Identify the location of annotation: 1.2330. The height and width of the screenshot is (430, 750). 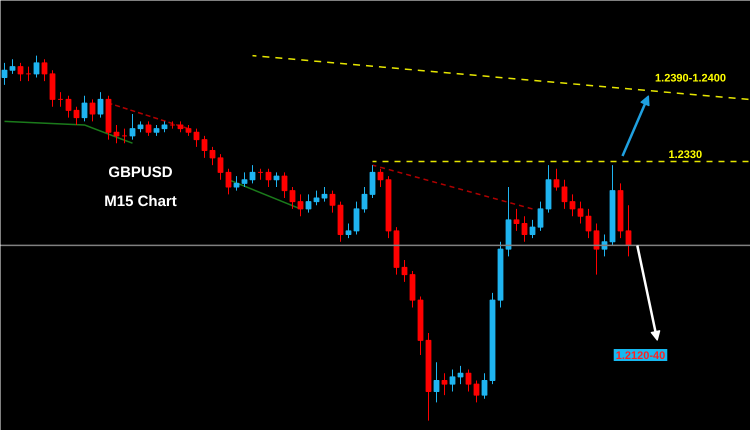
(685, 155).